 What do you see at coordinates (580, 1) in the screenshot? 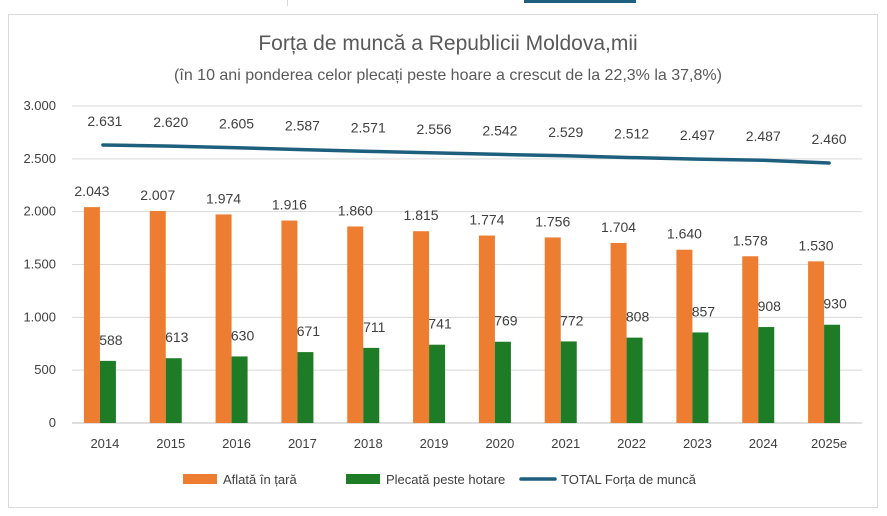
I see `active-tab-indicator` at bounding box center [580, 1].